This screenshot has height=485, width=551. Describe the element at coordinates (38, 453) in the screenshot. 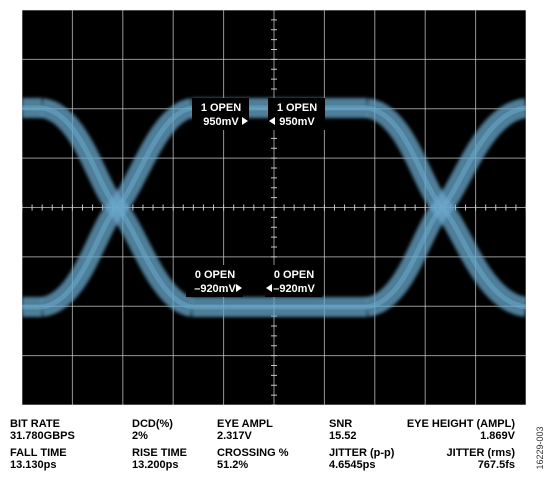

I see `fall-time-label: FALL TIME` at that location.